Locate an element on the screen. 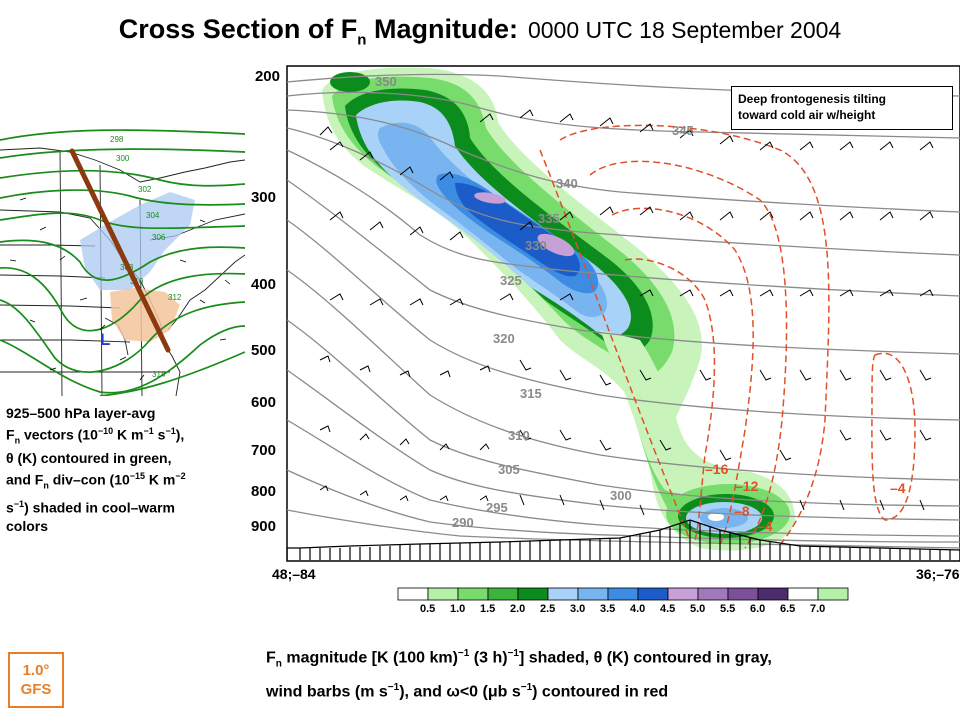 The image size is (960, 720). colorbar-tick-label: 1.0 is located at coordinates (457, 609).